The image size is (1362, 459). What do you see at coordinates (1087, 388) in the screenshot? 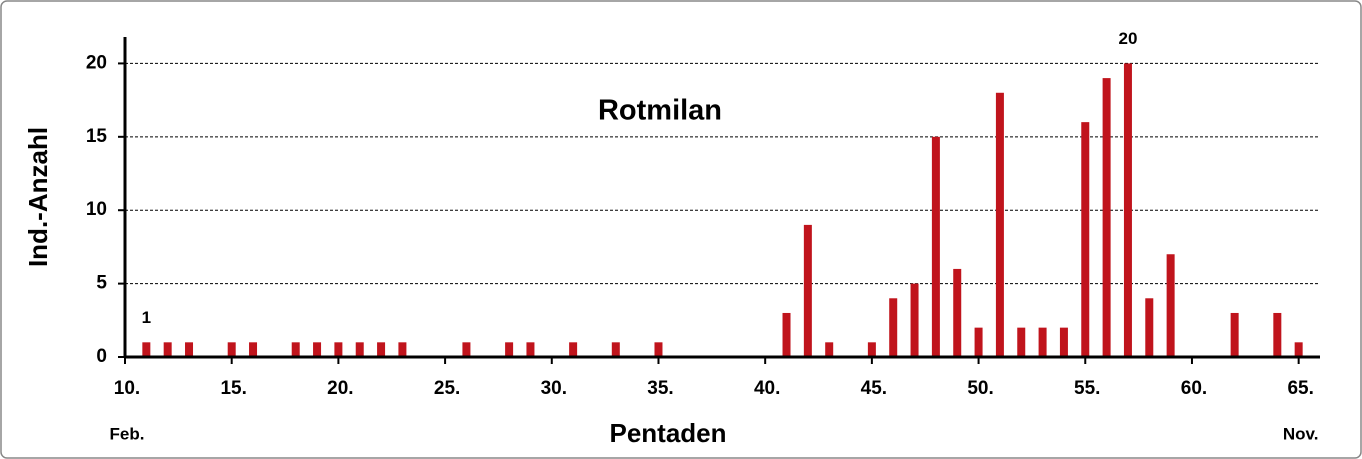
I see `x-tick-label: 55.` at bounding box center [1087, 388].